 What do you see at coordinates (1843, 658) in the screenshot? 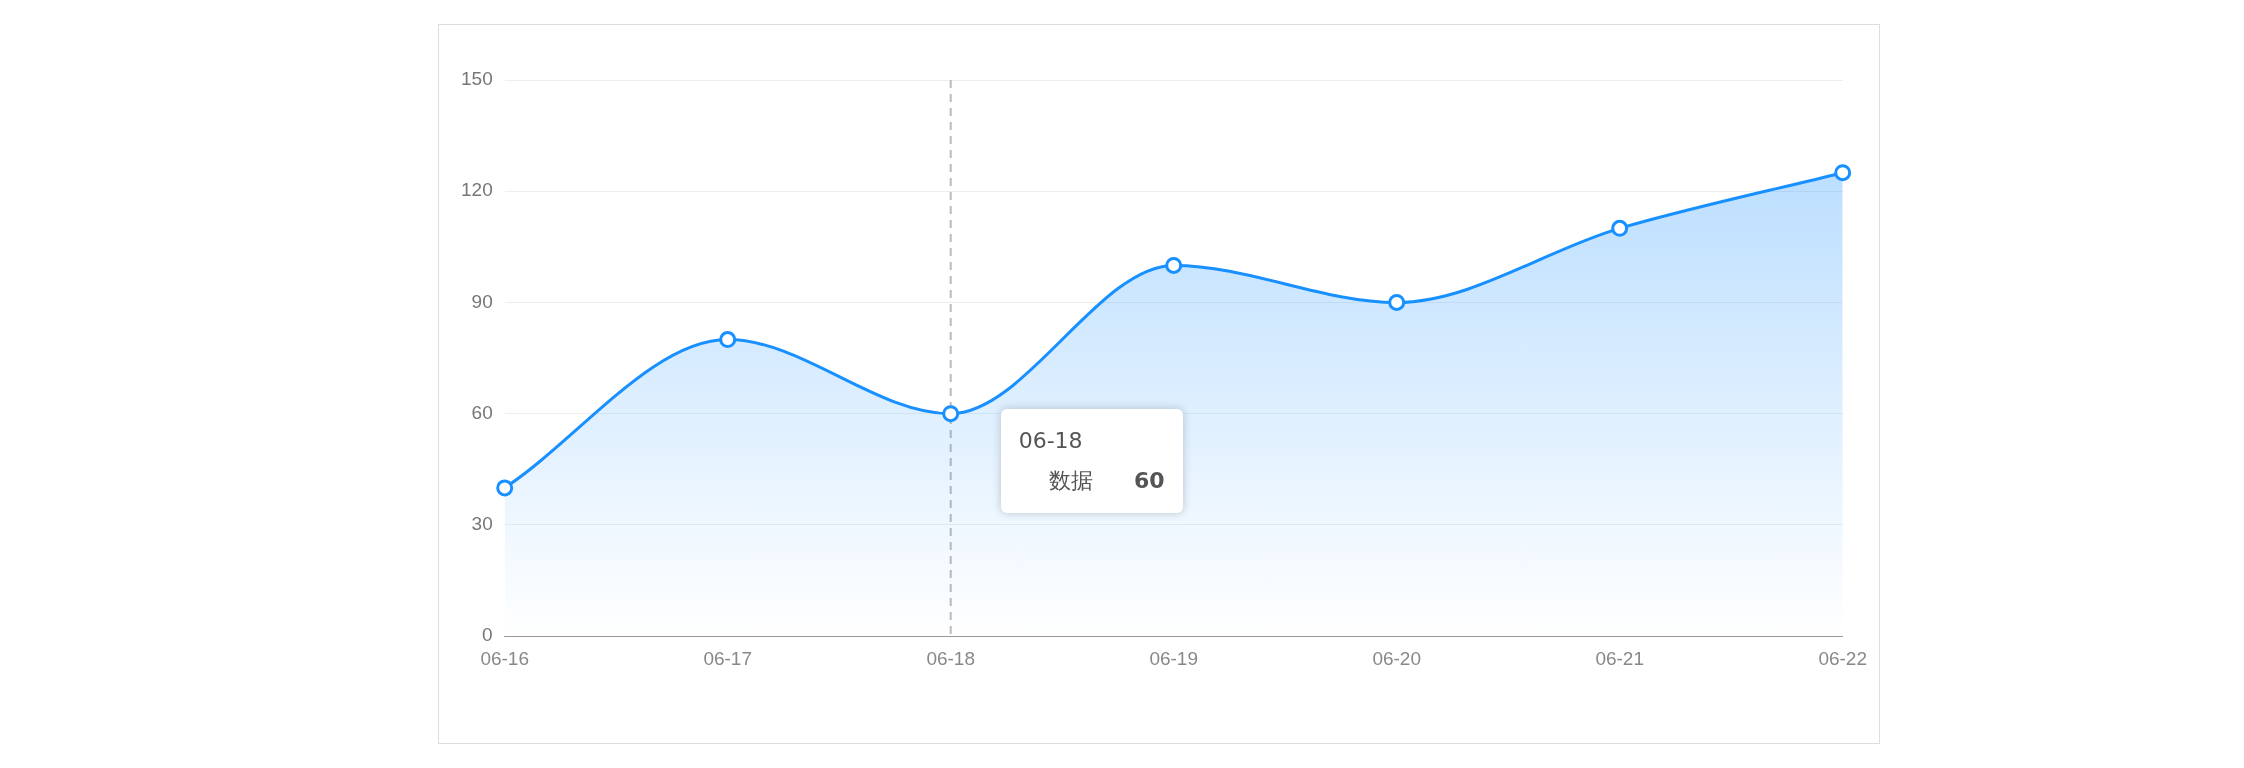
I see `x-tick-label: 06-22` at bounding box center [1843, 658].